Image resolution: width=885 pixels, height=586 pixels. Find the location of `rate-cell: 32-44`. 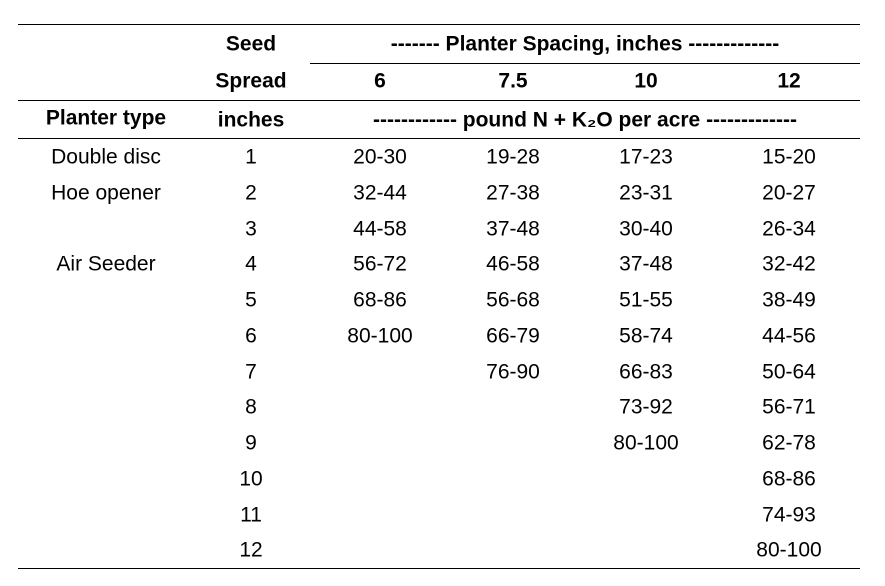

rate-cell: 32-44 is located at coordinates (380, 193).